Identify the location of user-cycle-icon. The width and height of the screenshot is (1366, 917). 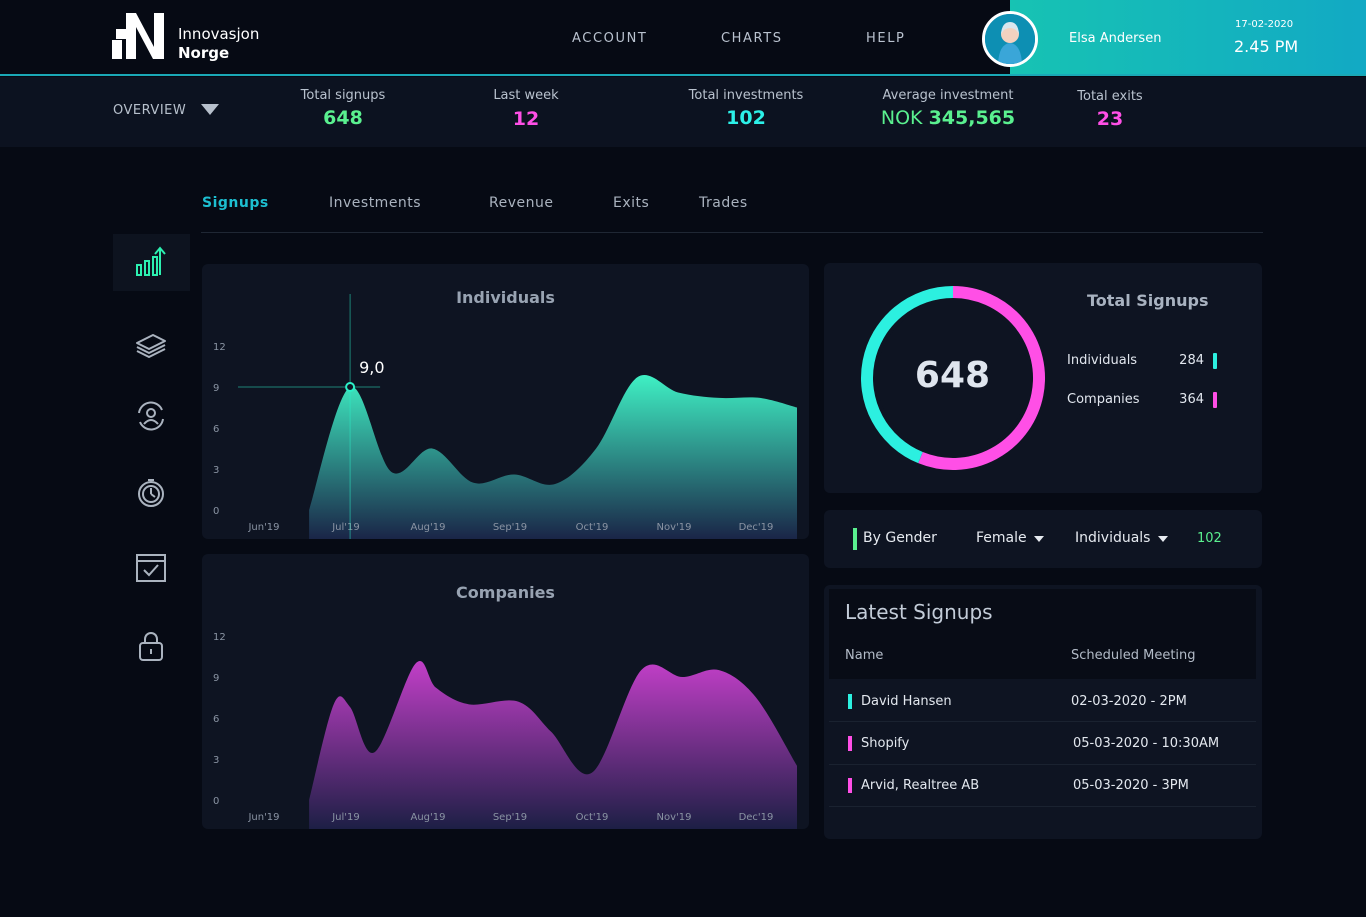
(151, 416).